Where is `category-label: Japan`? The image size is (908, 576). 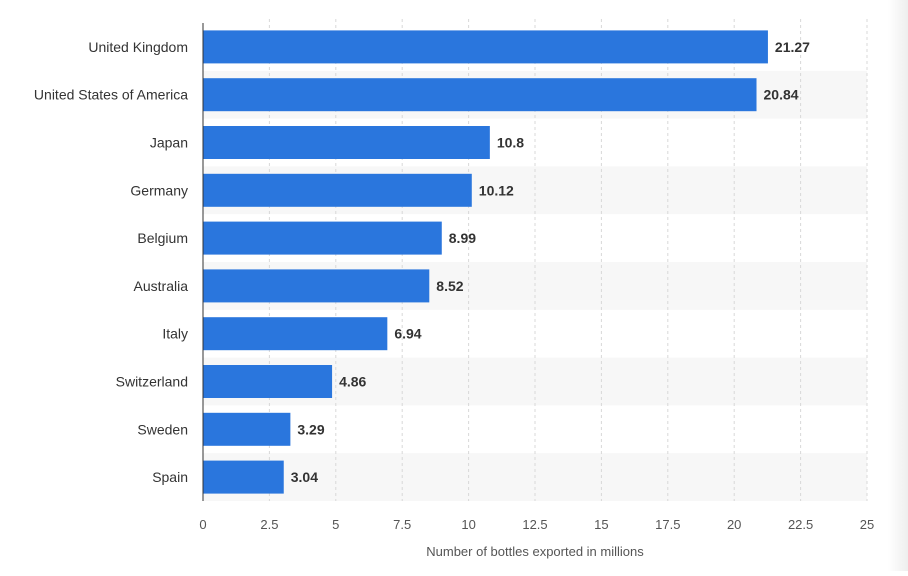 category-label: Japan is located at coordinates (169, 143).